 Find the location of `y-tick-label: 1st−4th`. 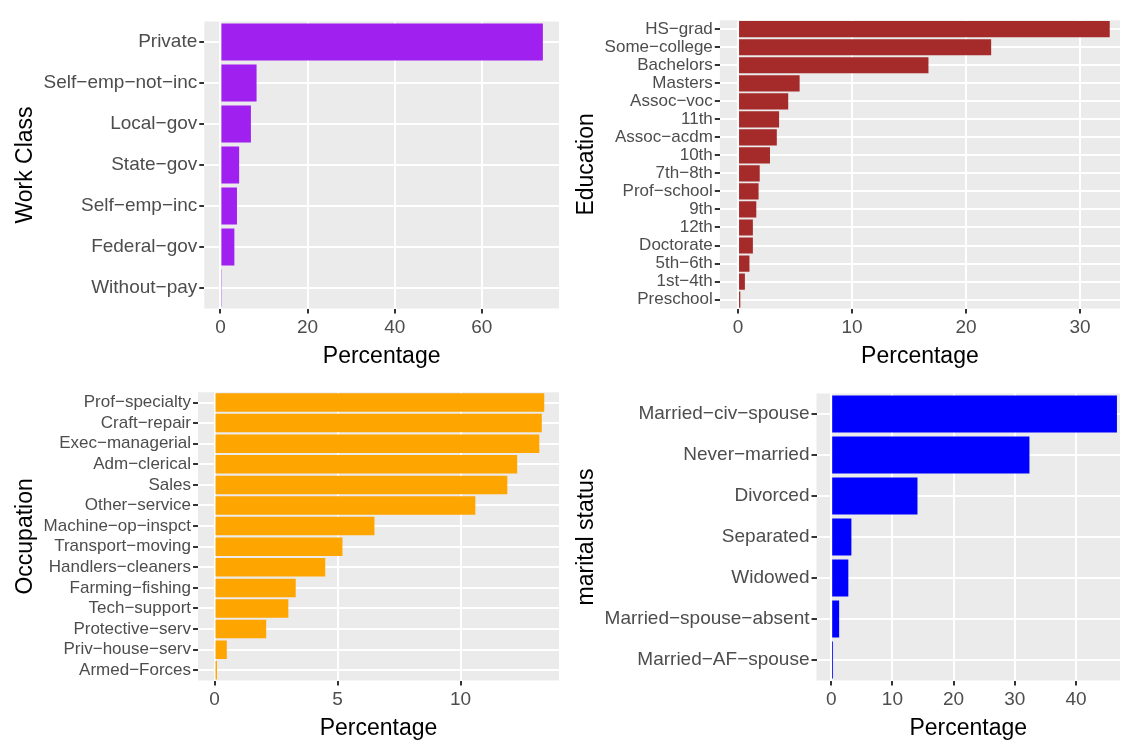

y-tick-label: 1st−4th is located at coordinates (684, 281).